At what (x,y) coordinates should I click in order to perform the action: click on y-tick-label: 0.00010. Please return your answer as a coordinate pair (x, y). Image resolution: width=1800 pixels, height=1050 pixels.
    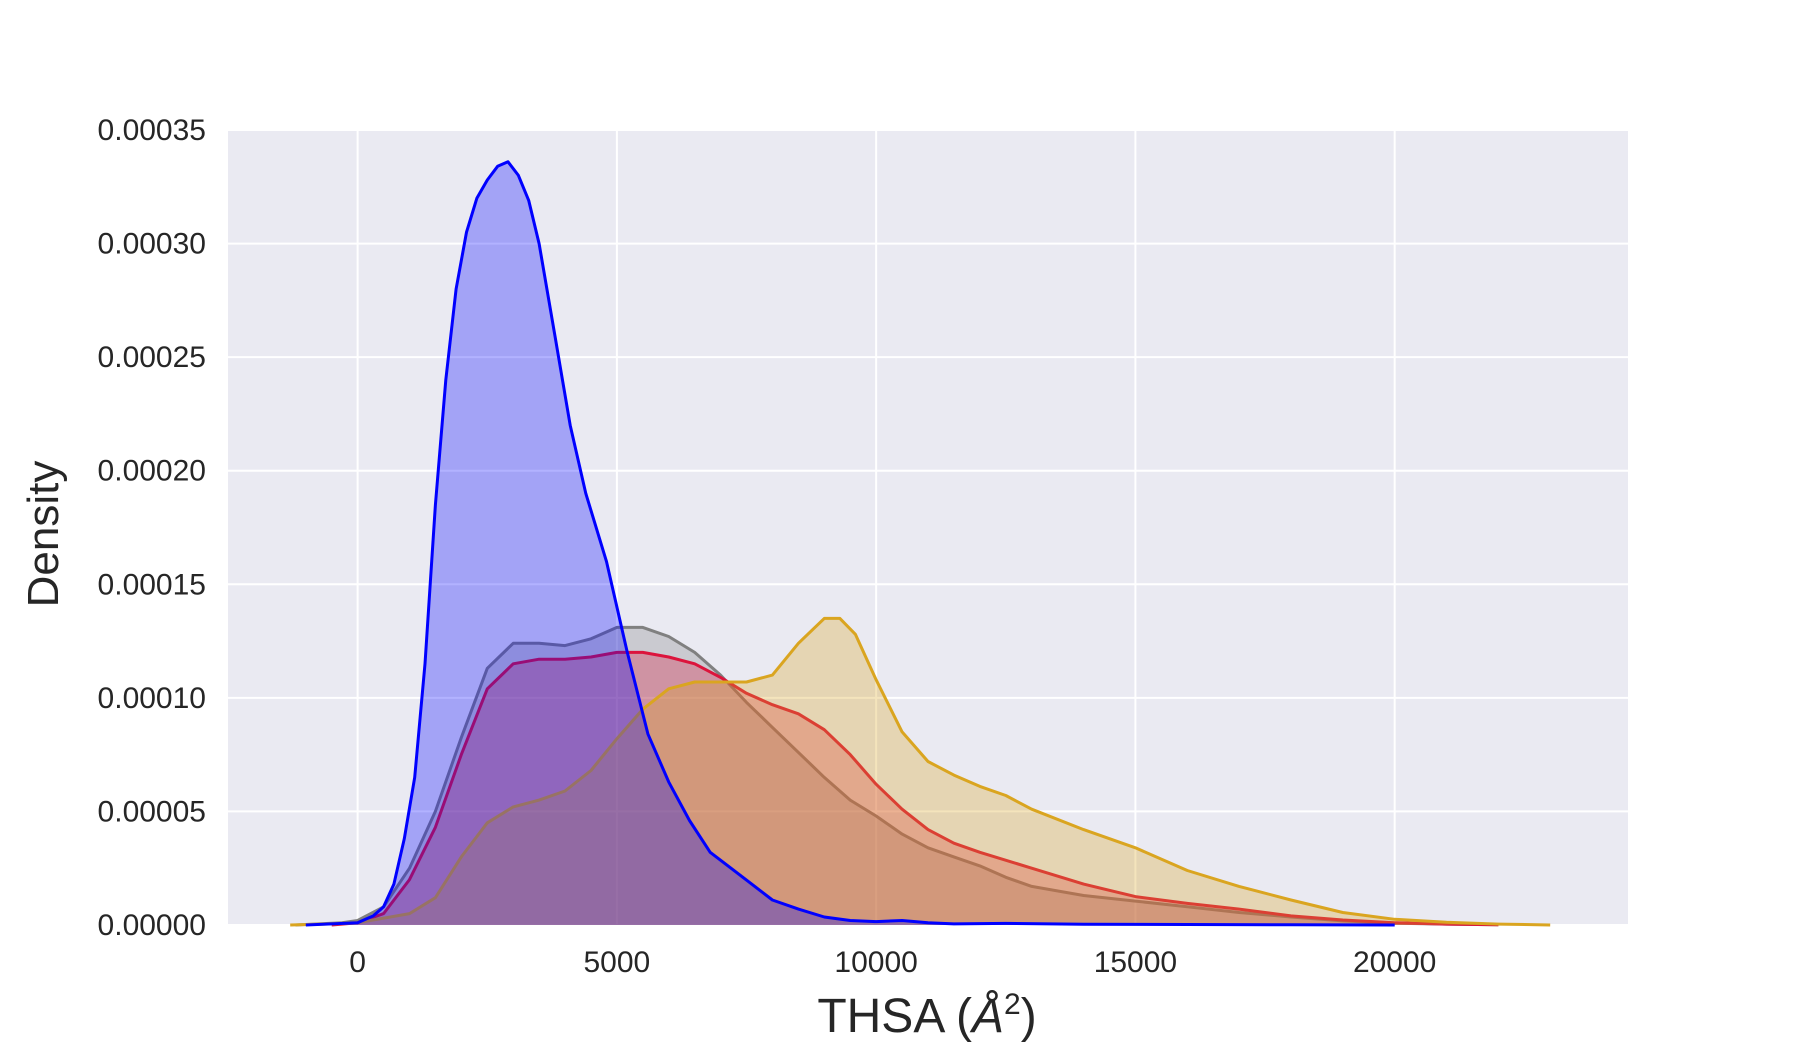
    Looking at the image, I should click on (152, 698).